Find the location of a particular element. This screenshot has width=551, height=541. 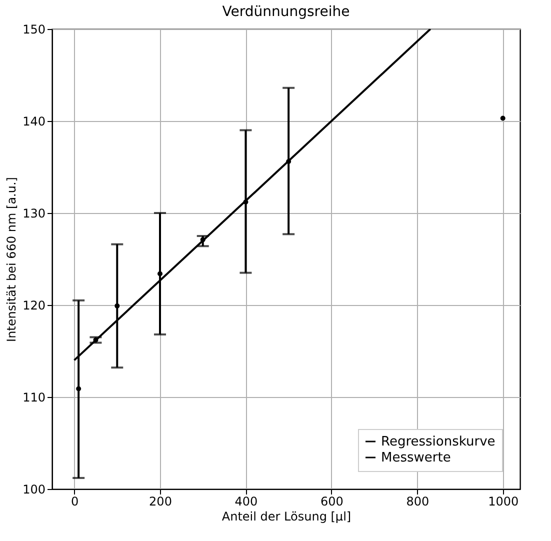

x-tick-label: 800 is located at coordinates (418, 501).